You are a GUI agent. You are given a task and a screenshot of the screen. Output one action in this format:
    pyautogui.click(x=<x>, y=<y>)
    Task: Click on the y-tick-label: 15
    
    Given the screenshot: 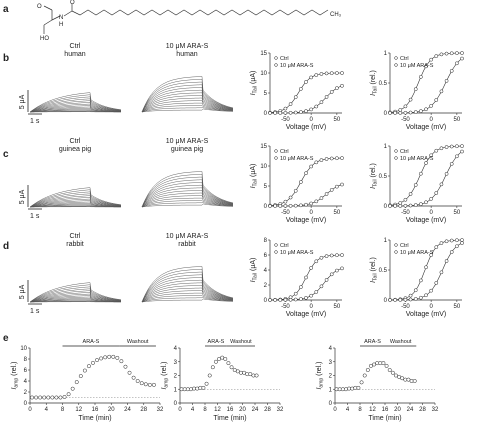 What is the action you would take?
    pyautogui.click(x=263, y=54)
    